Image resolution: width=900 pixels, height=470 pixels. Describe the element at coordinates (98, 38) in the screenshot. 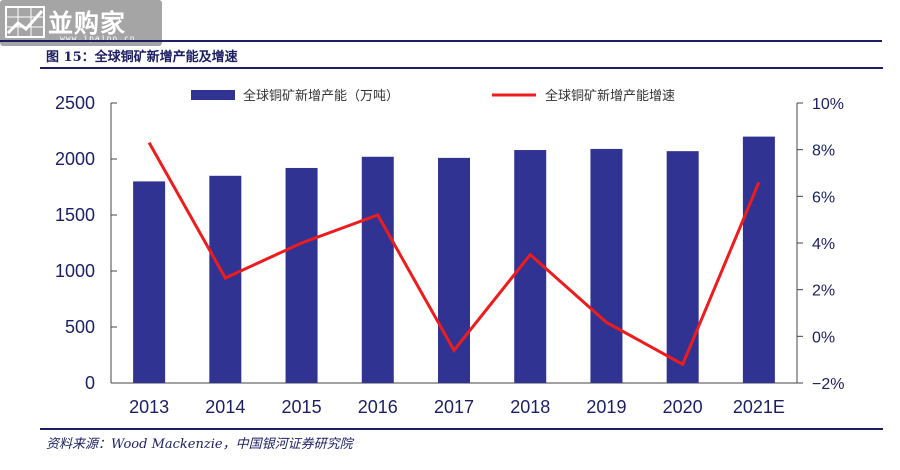

I see `logo-url: www.ipaipo.cn` at that location.